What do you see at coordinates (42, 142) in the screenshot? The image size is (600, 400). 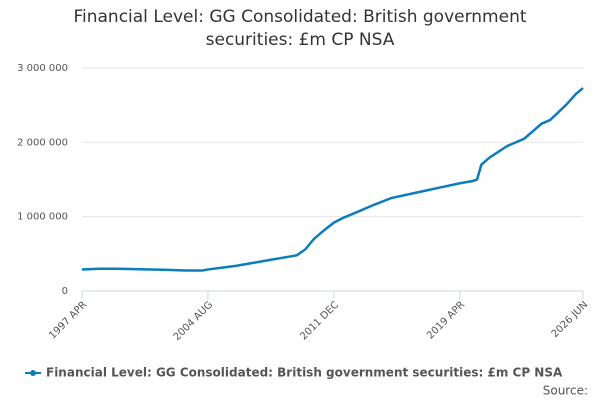 I see `y-tick-label: 2 000 000` at bounding box center [42, 142].